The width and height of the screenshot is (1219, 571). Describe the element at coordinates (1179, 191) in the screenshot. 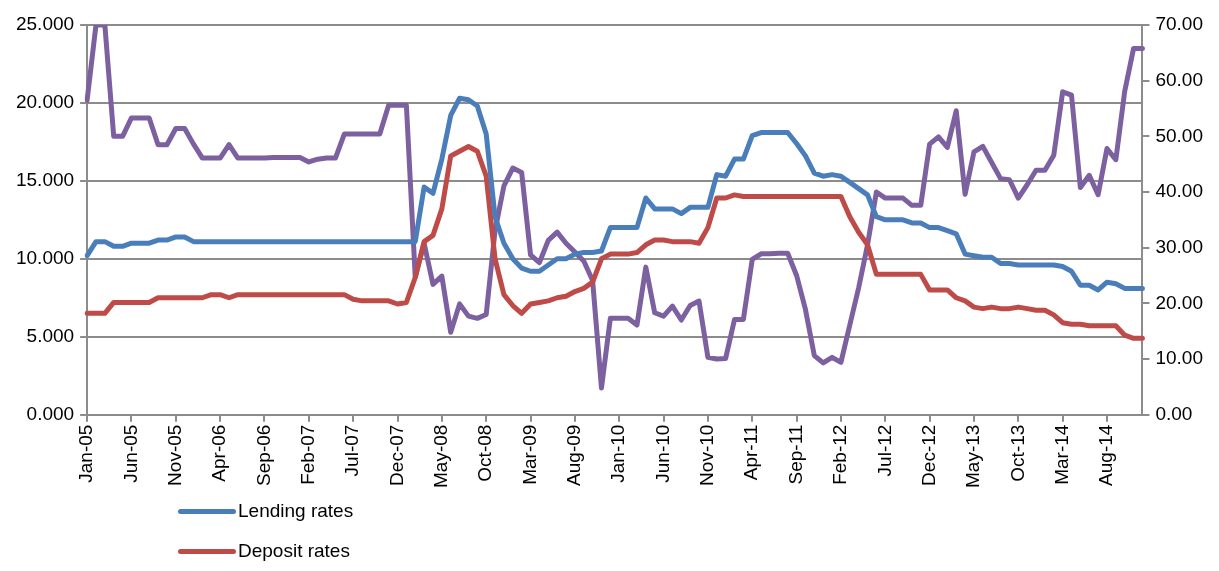

I see `y2-tick-label: 40.00` at that location.